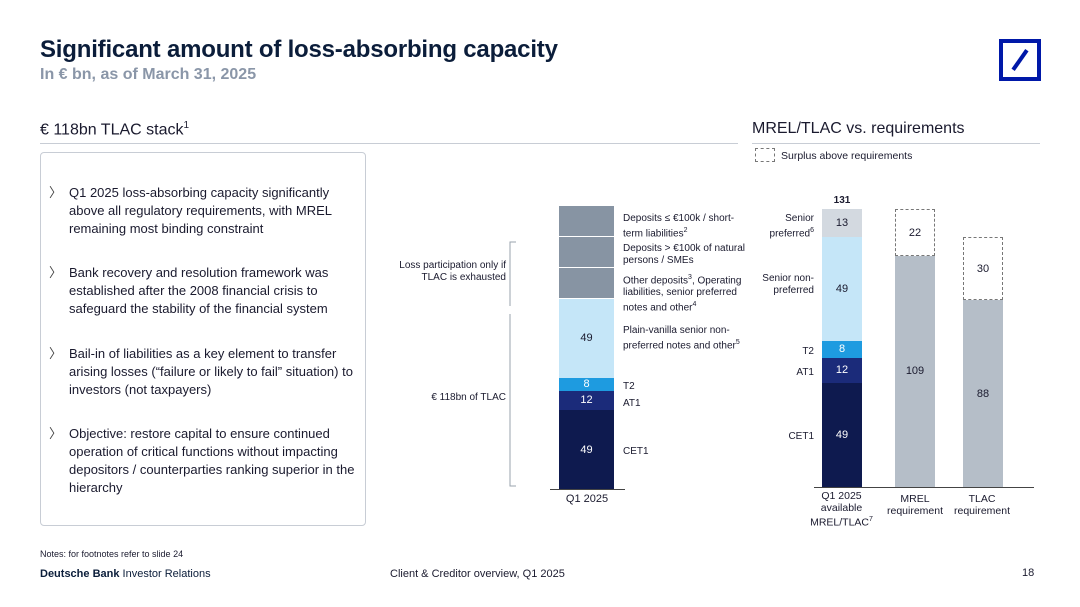 This screenshot has width=1080, height=607. Describe the element at coordinates (924, 487) in the screenshot. I see `right-x-axis` at that location.